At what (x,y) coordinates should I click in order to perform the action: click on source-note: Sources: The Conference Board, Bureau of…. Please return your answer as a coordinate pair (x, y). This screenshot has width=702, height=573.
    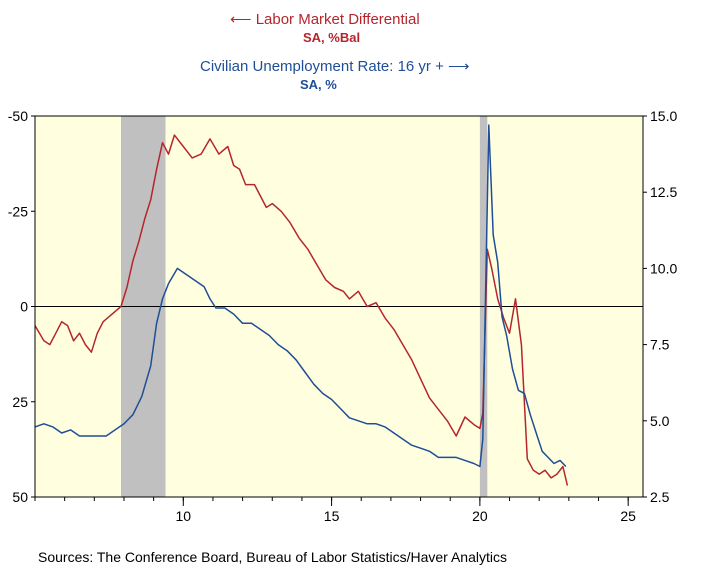
    Looking at the image, I should click on (272, 557).